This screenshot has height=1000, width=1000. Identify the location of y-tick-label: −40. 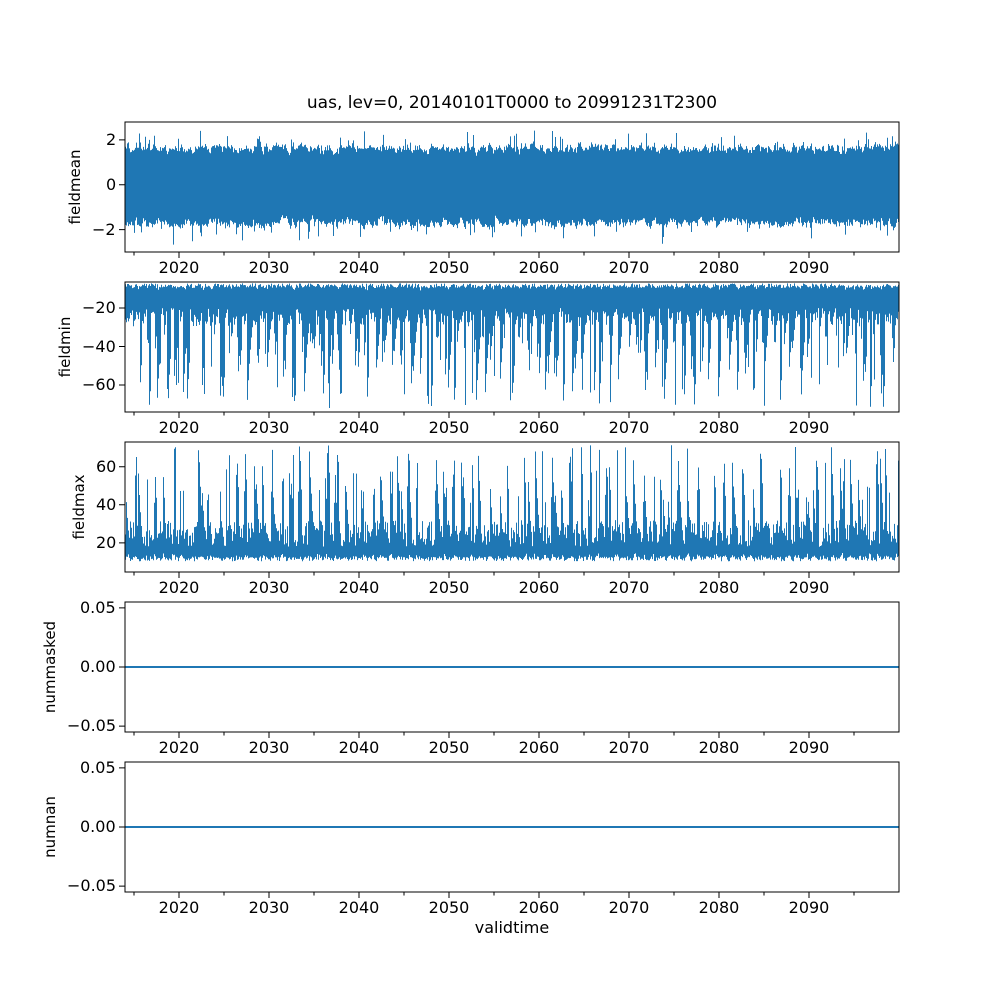
(99, 346).